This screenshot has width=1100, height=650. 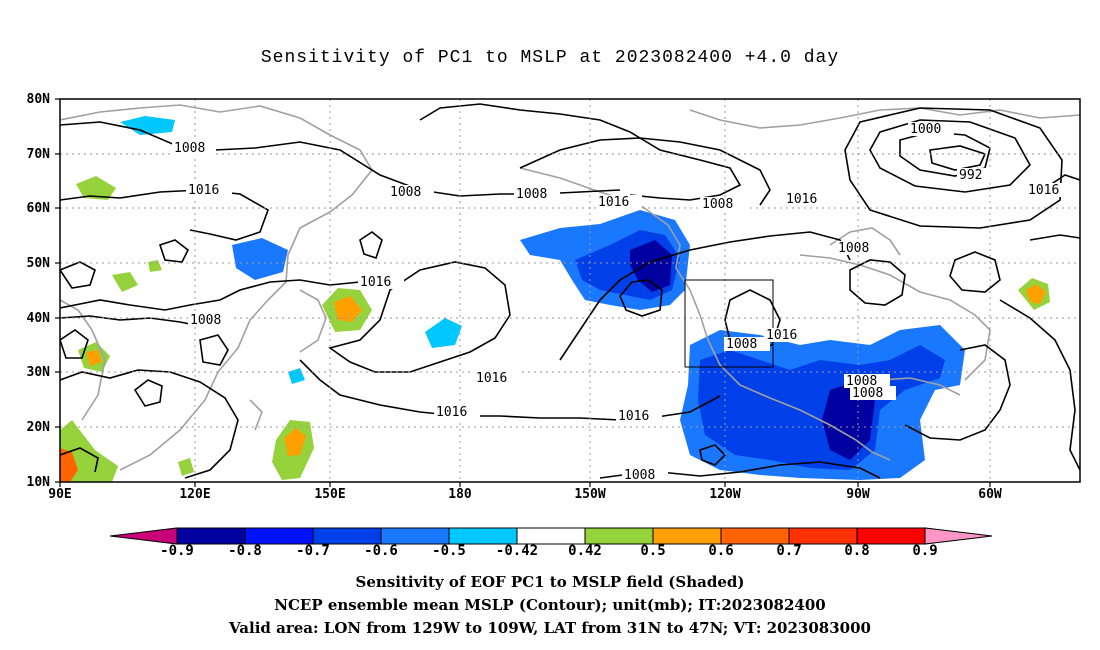 What do you see at coordinates (313, 551) in the screenshot?
I see `colorbar-label: -0.7` at bounding box center [313, 551].